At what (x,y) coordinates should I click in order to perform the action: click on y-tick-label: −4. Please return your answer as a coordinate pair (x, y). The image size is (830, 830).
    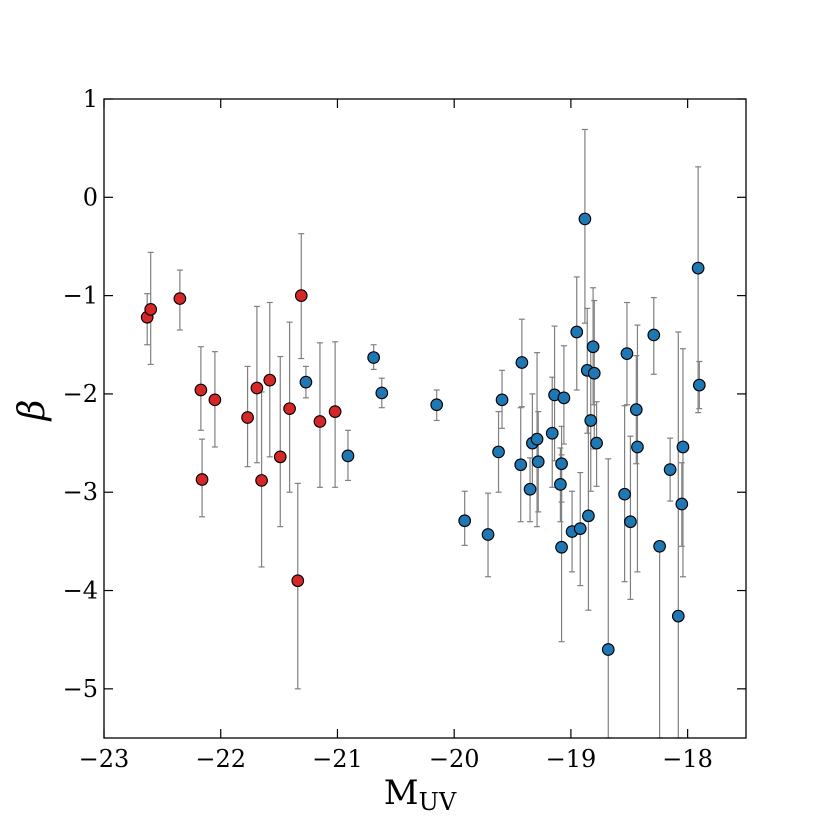
    Looking at the image, I should click on (80, 591).